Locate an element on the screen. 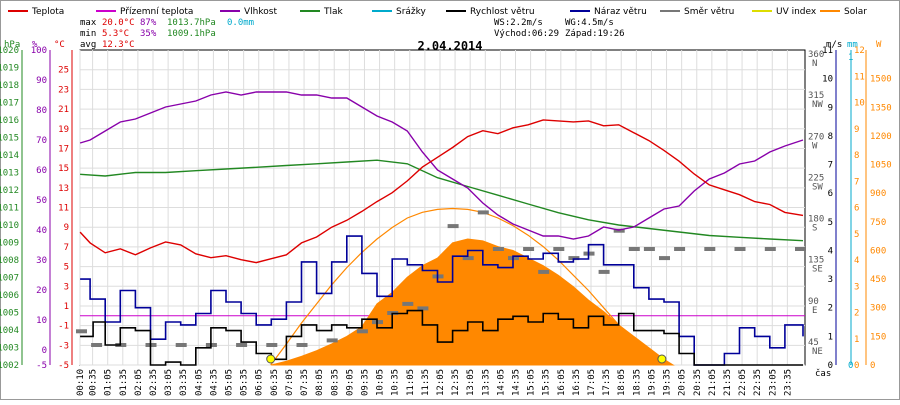 The width and height of the screenshot is (900, 405). axis-ms-tick-2: 2 is located at coordinates (830, 309).